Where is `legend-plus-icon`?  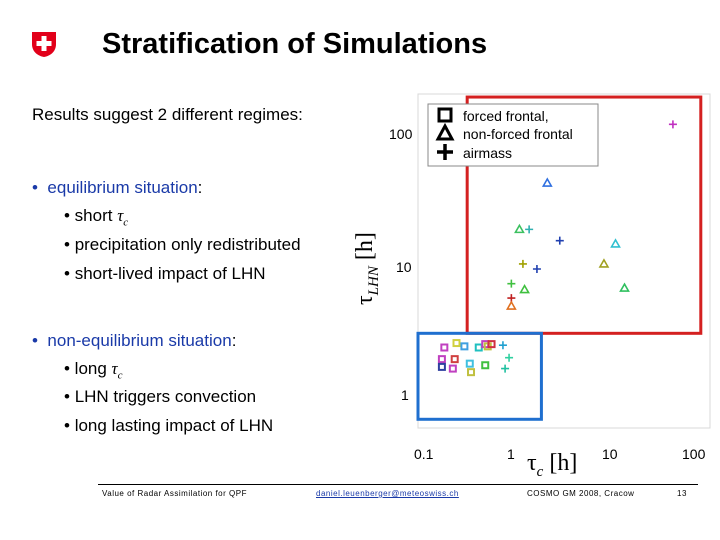 legend-plus-icon is located at coordinates (445, 152).